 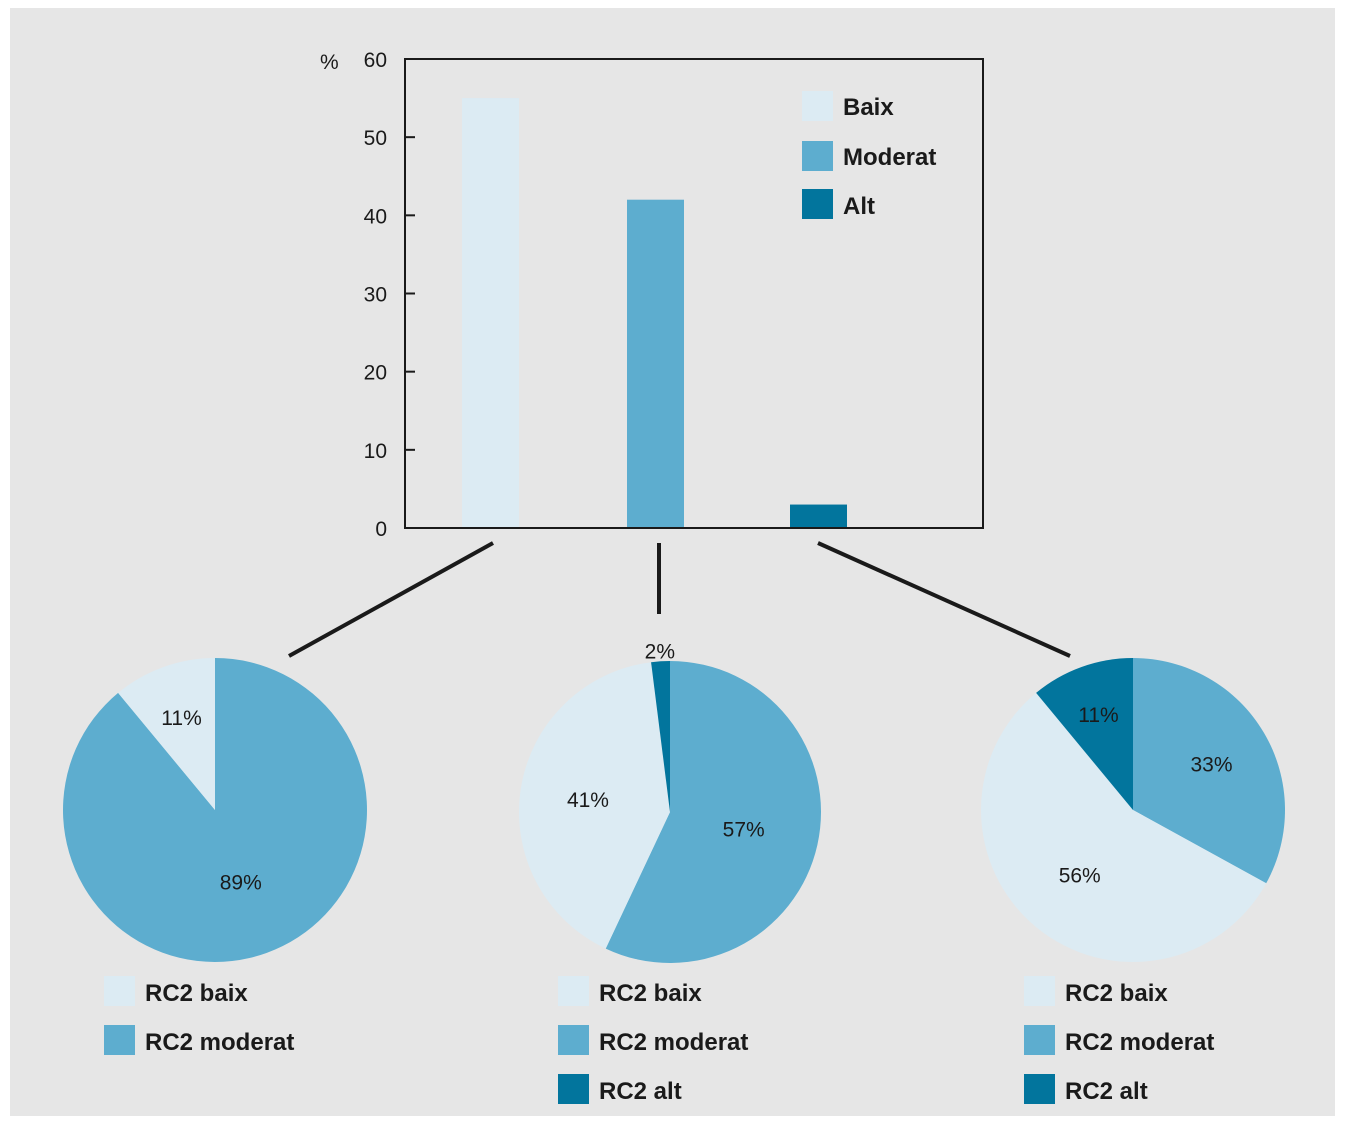 I want to click on pie-chart-alt: 33% 56% 11%, so click(x=1132, y=810).